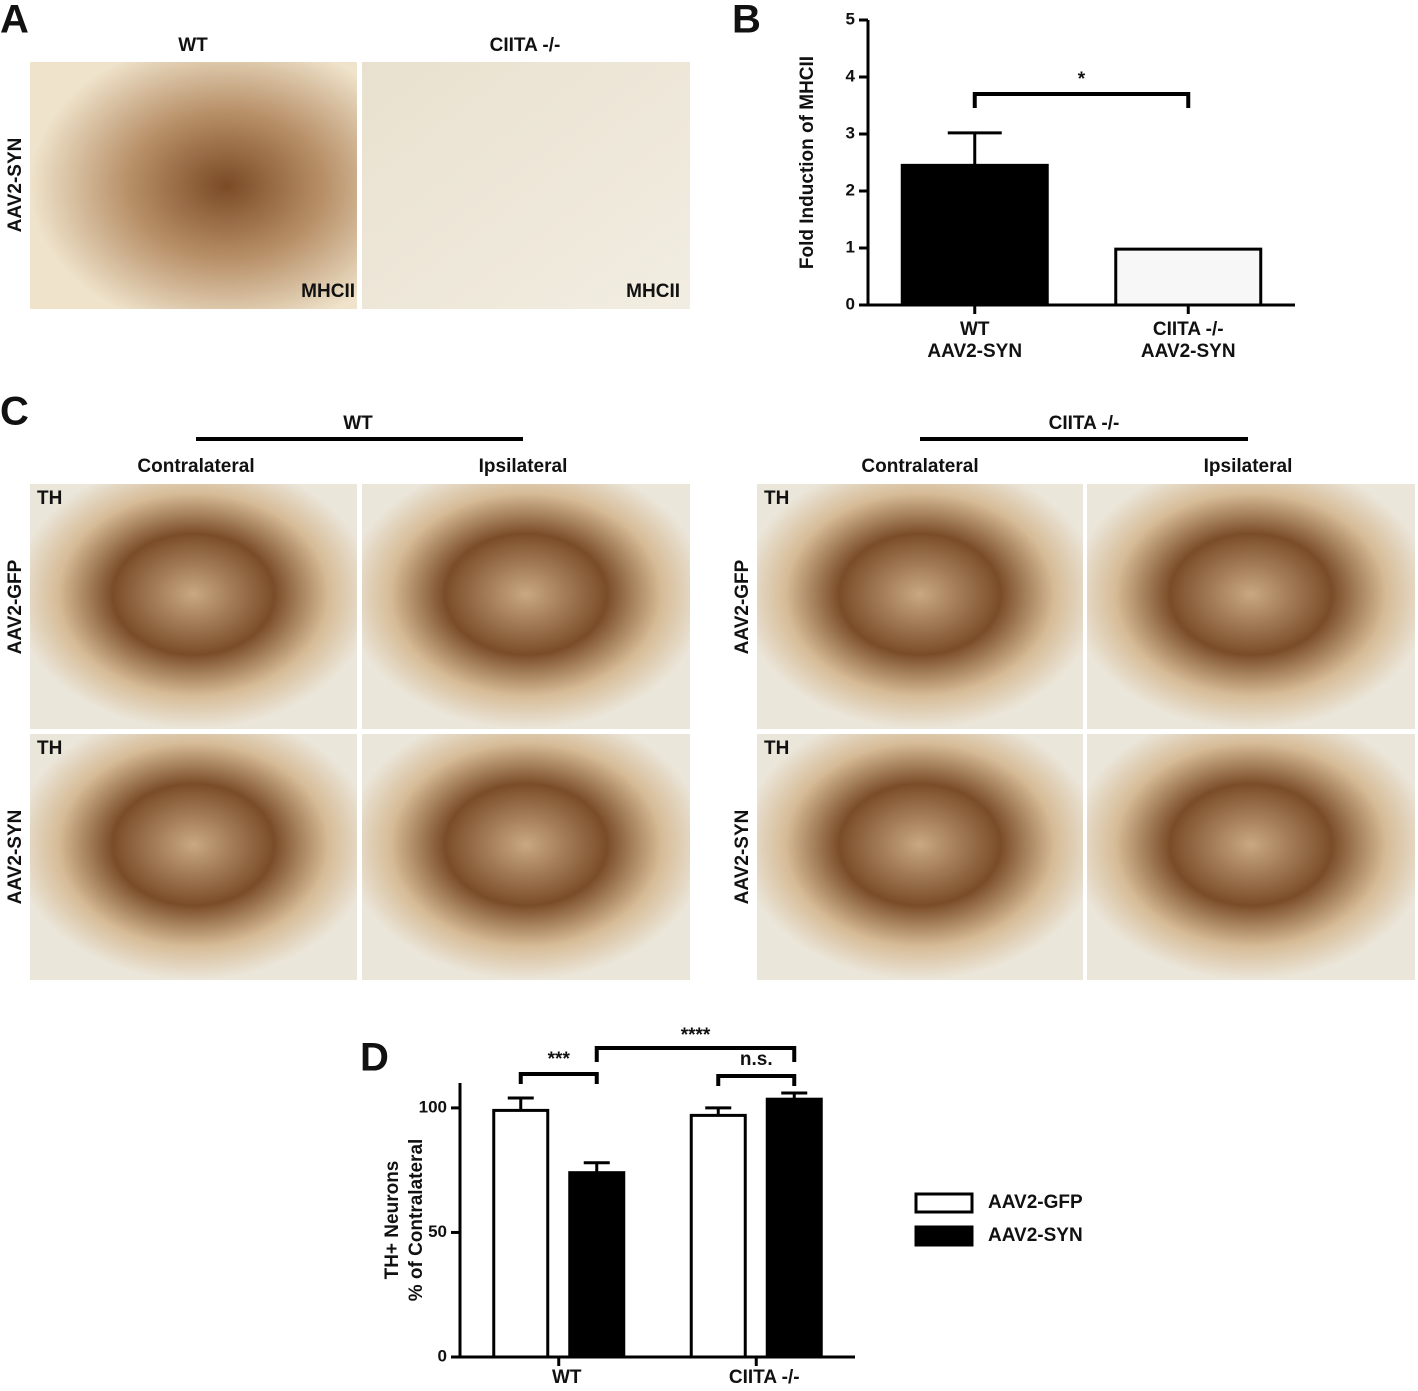 The height and width of the screenshot is (1391, 1418). Describe the element at coordinates (404, 1220) in the screenshot. I see `y-axis-title: TH+ Neurons% of Contralateral` at that location.